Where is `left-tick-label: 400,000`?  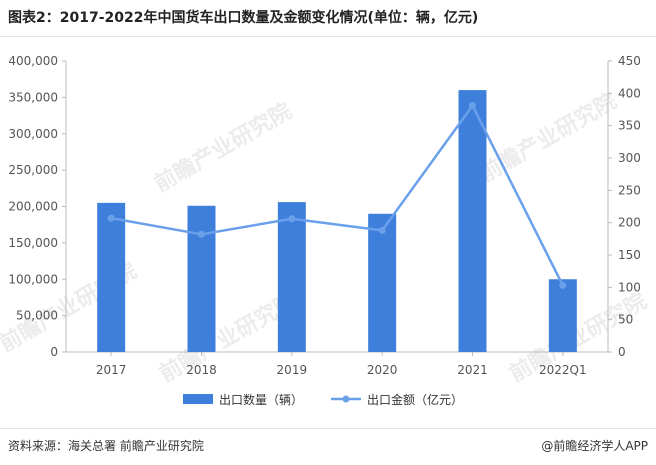 left-tick-label: 400,000 is located at coordinates (33, 61).